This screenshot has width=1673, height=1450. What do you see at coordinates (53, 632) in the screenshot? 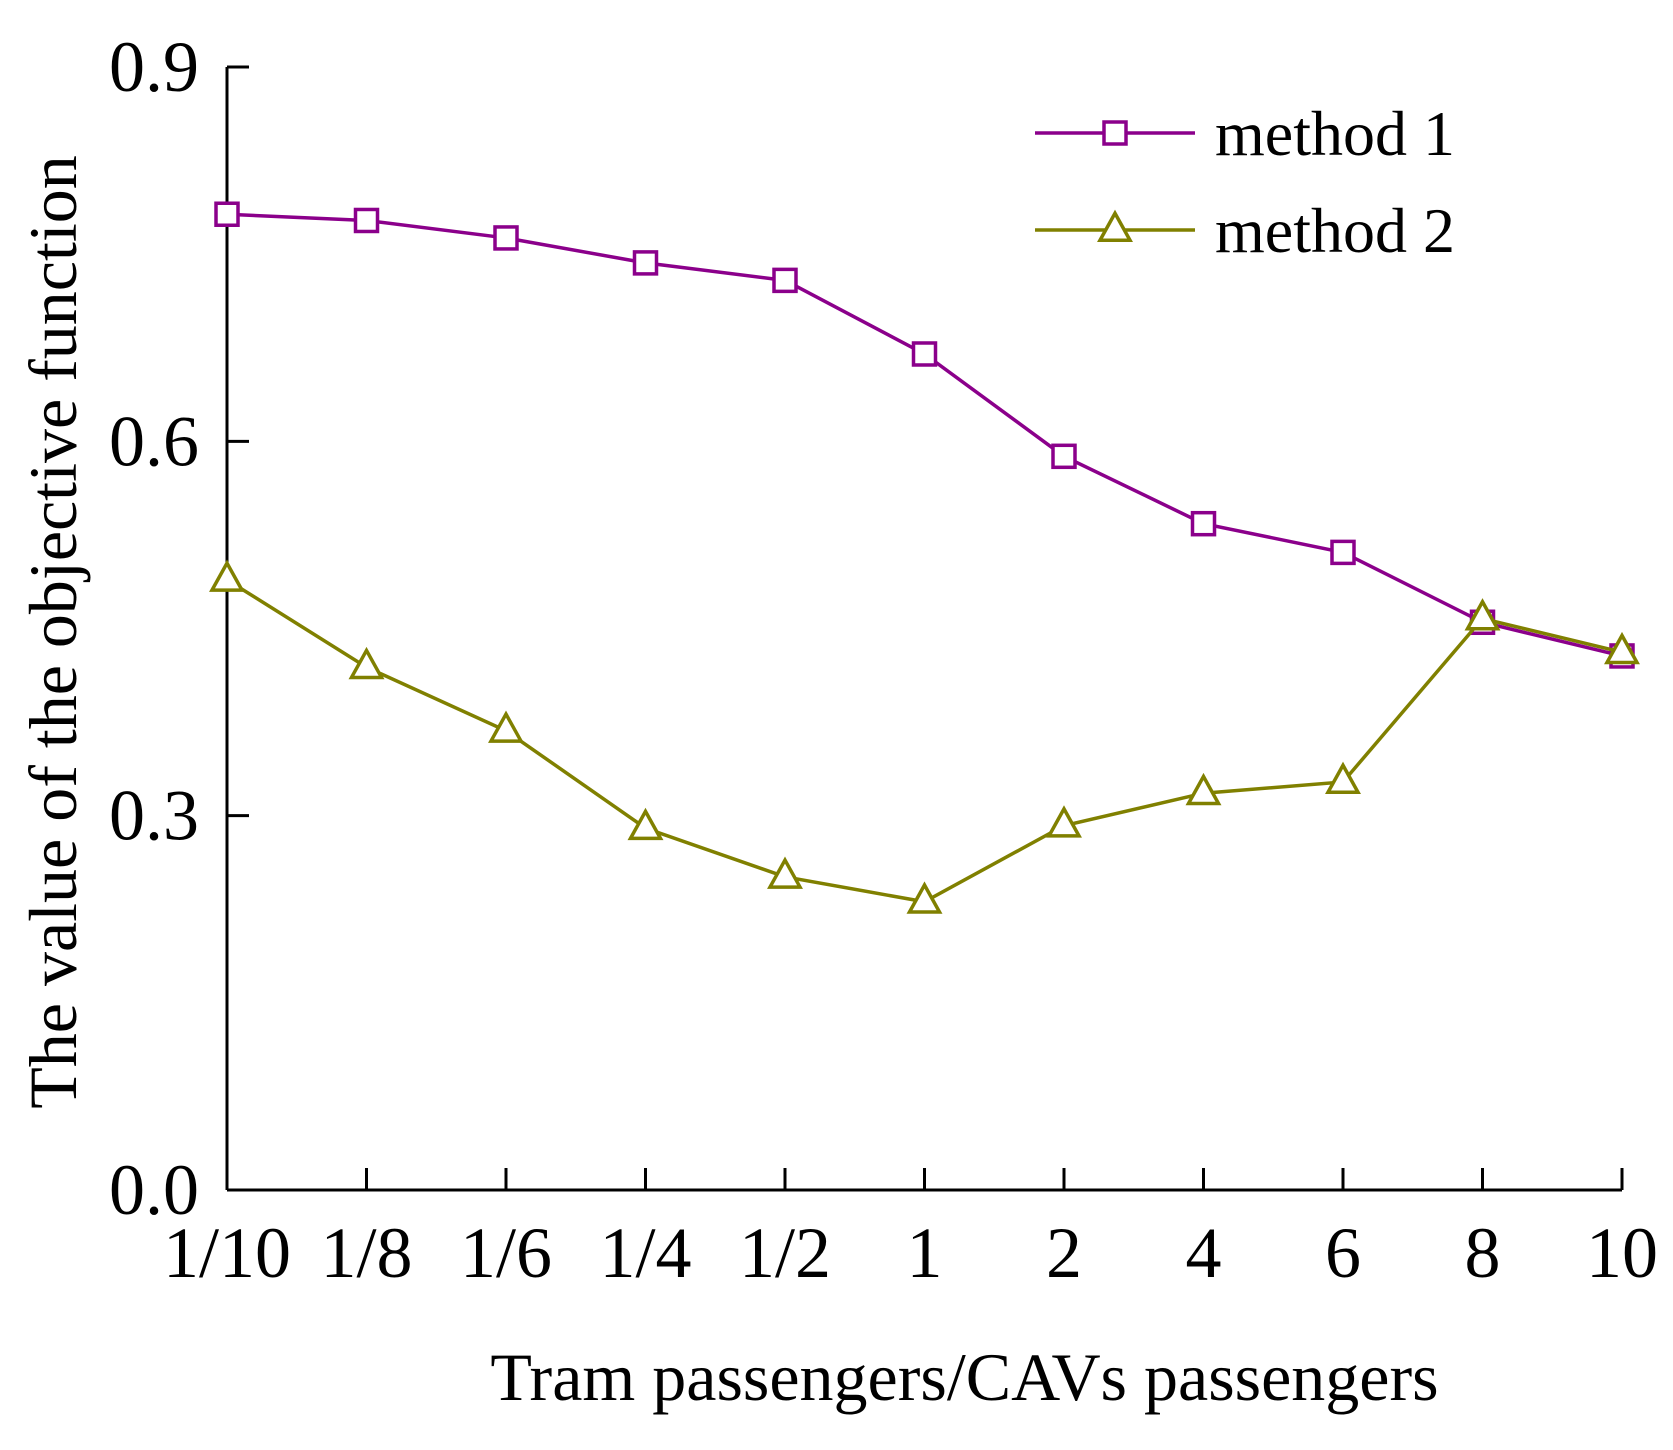
I see `y-axis-title: The value of the objective function` at bounding box center [53, 632].